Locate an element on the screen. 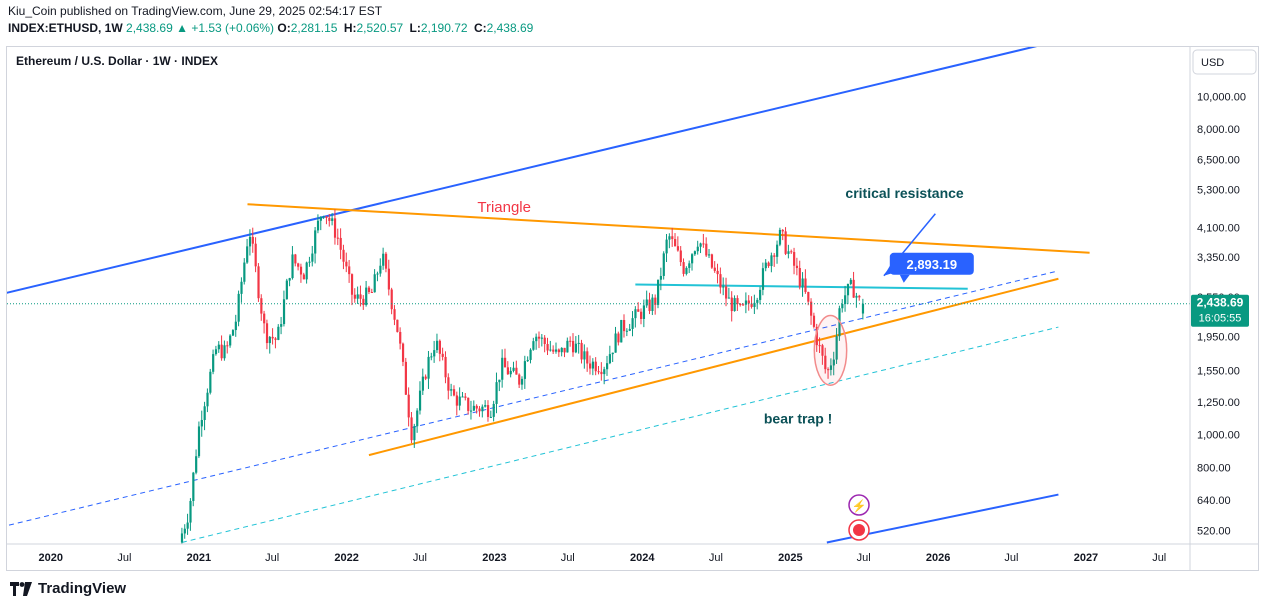 This screenshot has width=1267, height=608. x-tick-label: Jul is located at coordinates (272, 558).